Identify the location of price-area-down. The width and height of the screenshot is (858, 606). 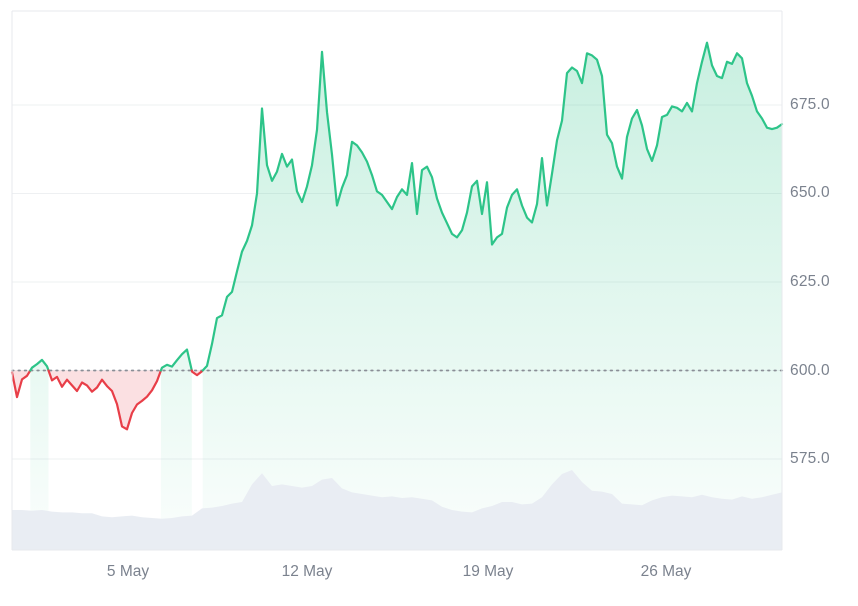
(104, 400).